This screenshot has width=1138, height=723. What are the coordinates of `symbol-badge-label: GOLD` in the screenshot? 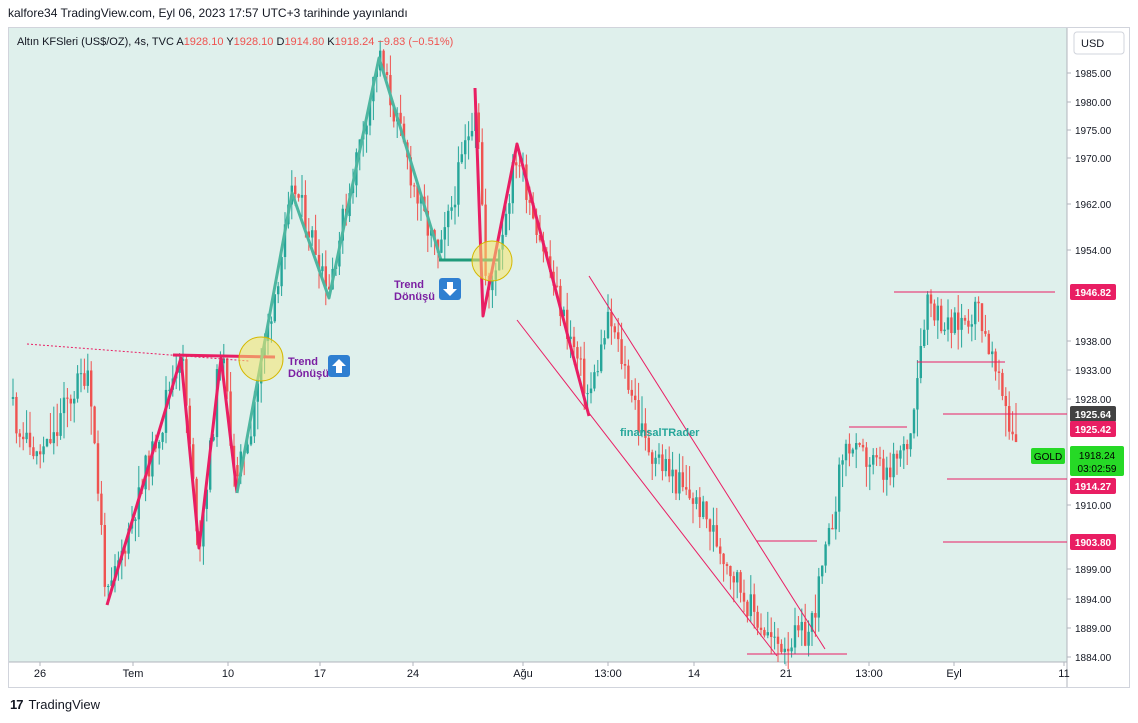 It's located at (1048, 457).